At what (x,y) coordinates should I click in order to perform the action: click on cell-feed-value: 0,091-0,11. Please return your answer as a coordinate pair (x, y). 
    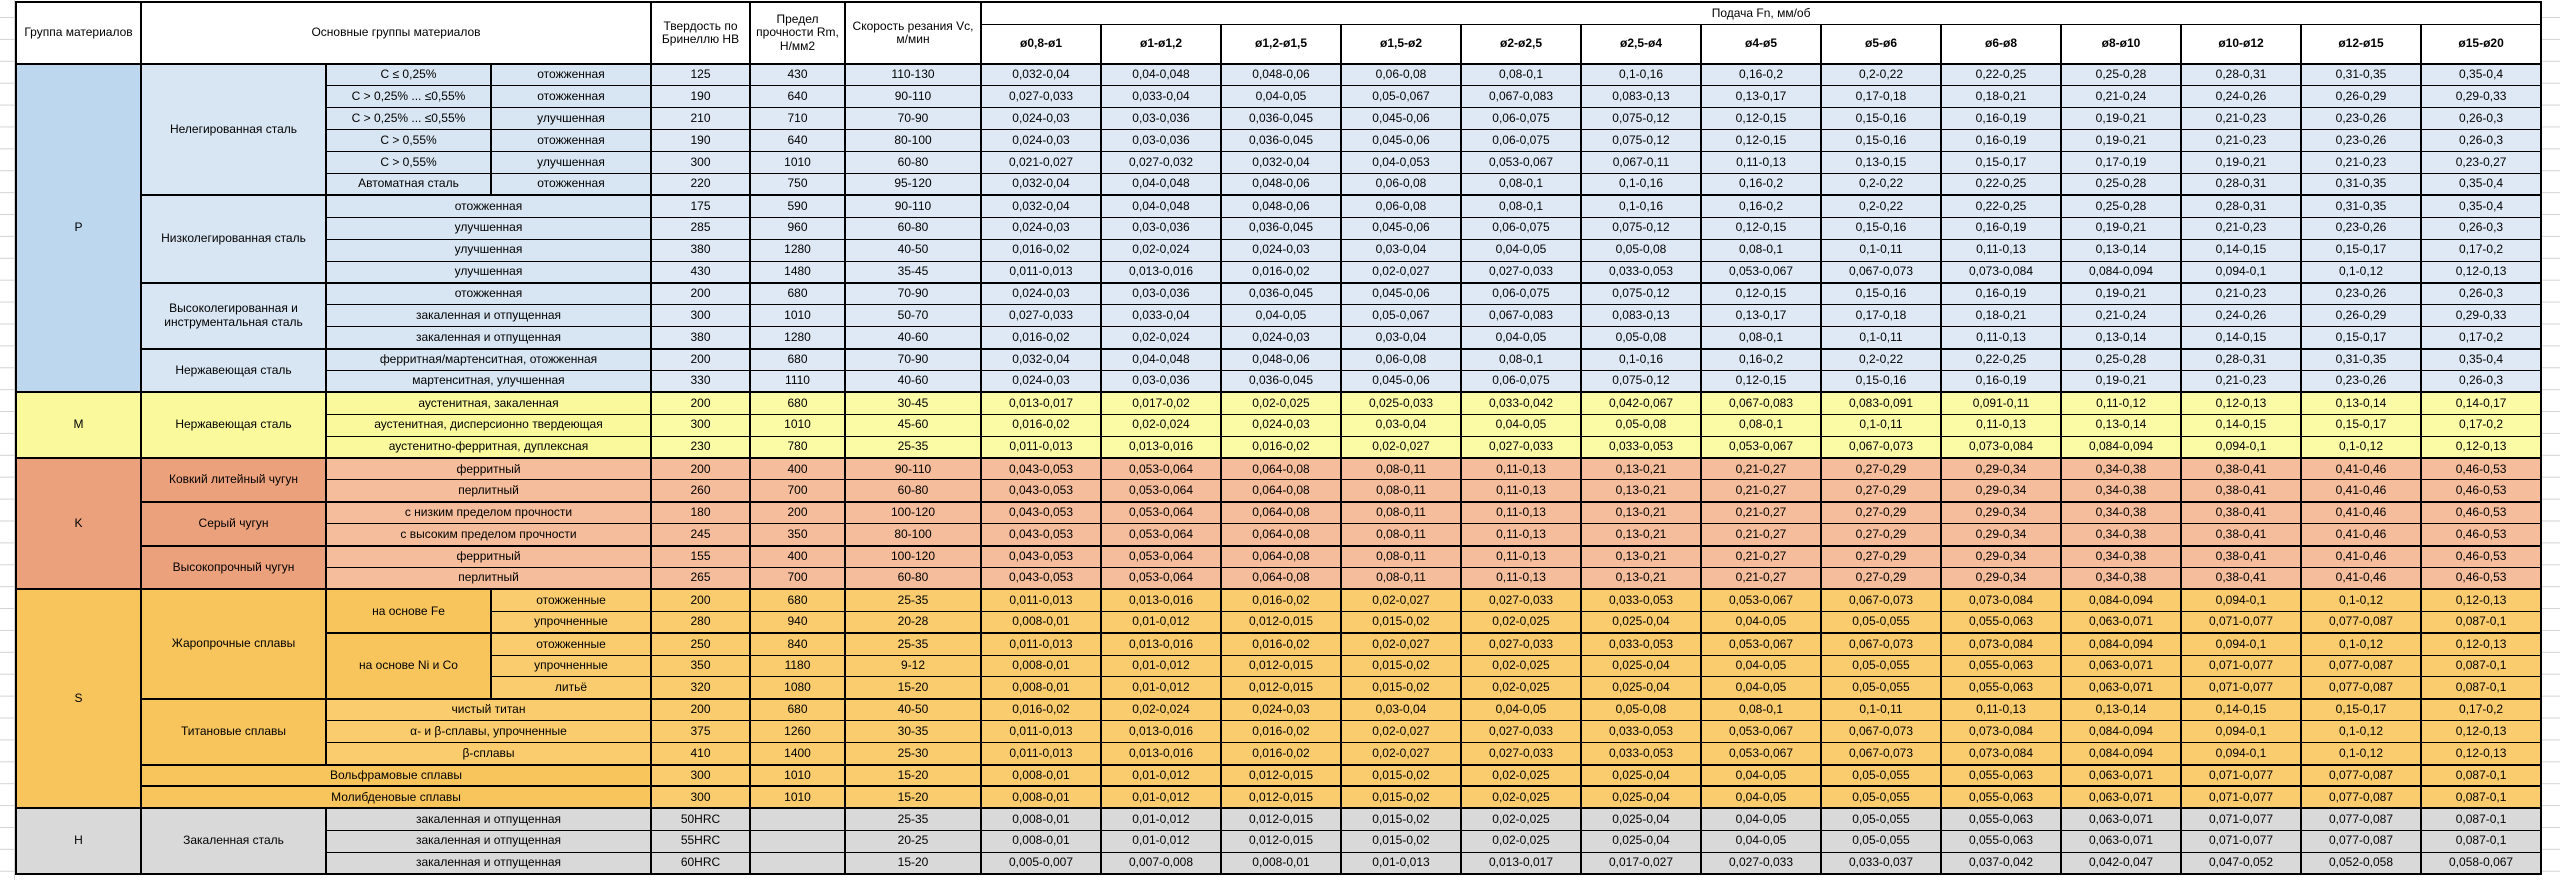
    Looking at the image, I should click on (2001, 403).